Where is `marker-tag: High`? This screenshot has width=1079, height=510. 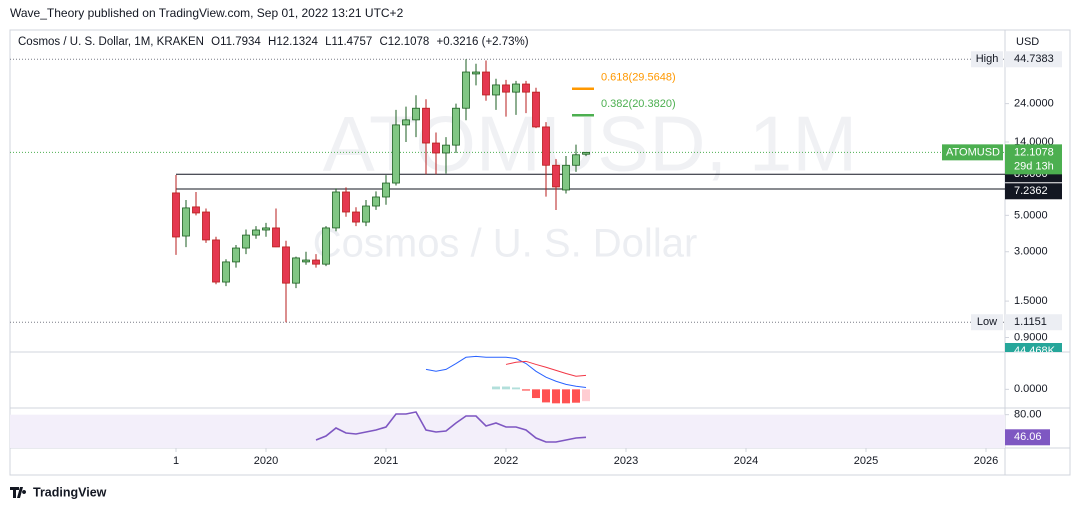 marker-tag: High is located at coordinates (987, 59).